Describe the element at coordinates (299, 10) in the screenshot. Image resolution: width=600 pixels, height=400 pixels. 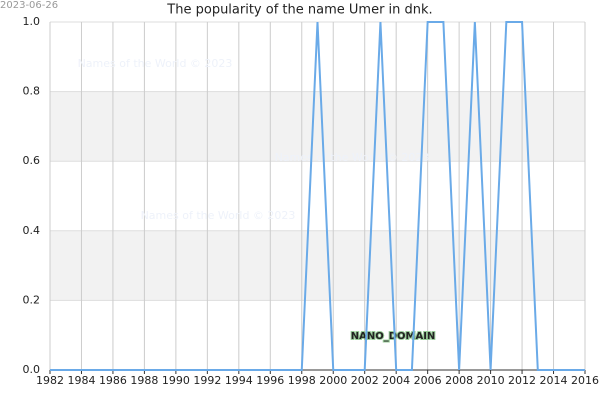
I see `chart-title: The popularity of the name Umer in dnk.` at that location.